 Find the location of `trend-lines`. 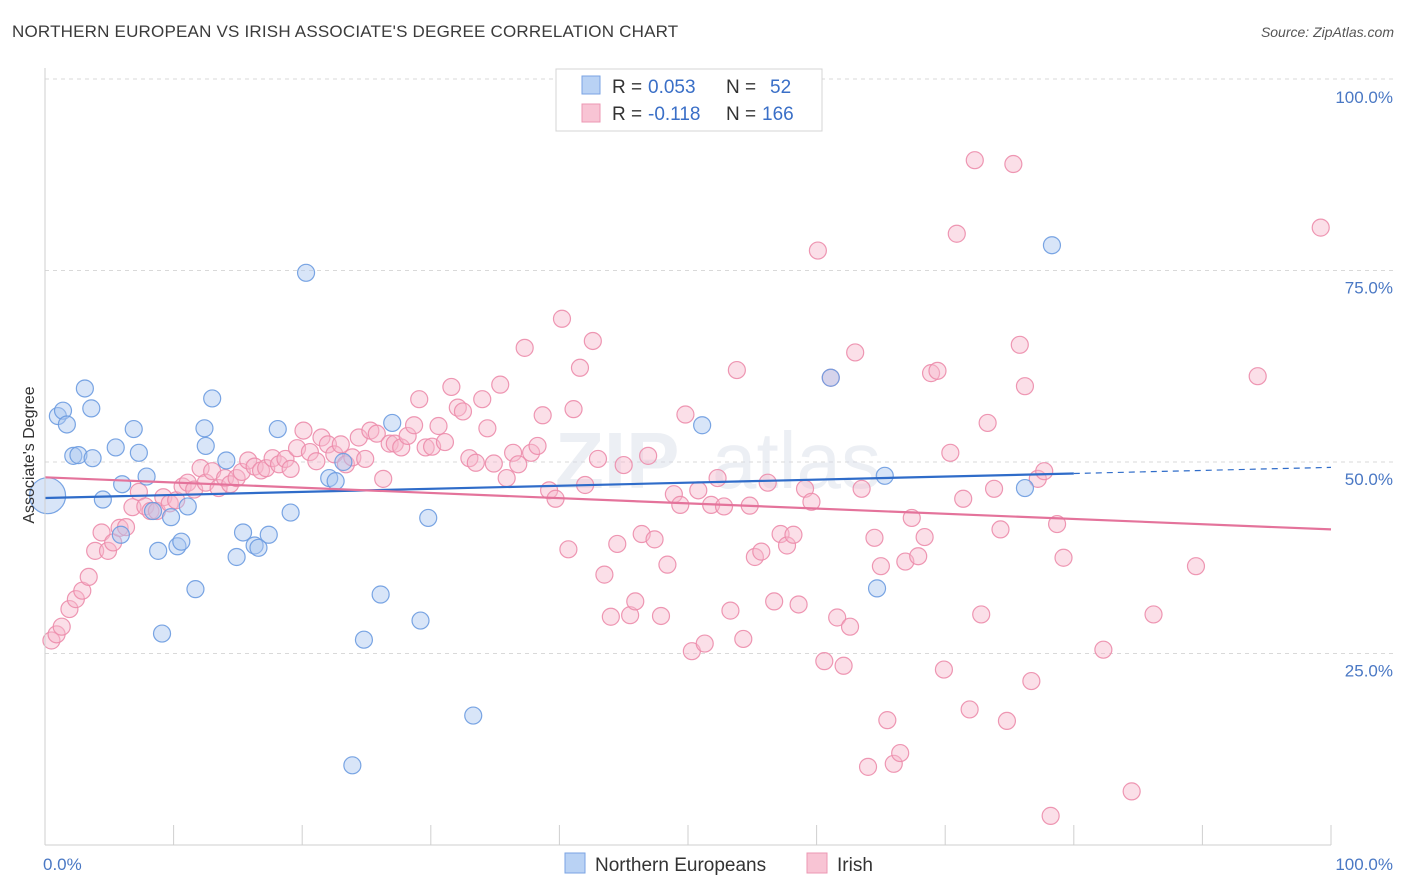

trend-lines is located at coordinates (688, 498).